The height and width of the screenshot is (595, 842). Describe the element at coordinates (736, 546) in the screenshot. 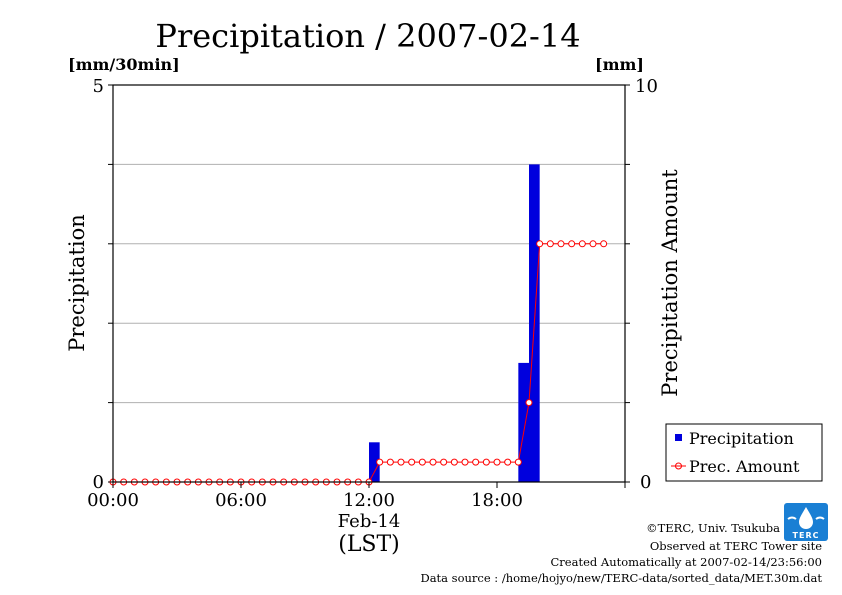

I see `footer-observed: Observed at TERC Tower site` at that location.